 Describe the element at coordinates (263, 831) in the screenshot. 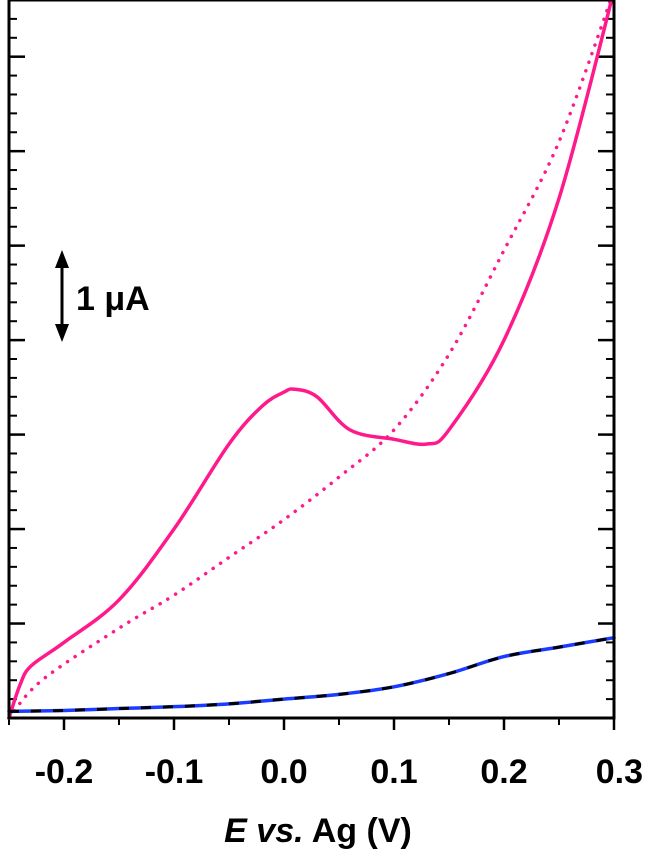

I see `x-axis-title-italic: E vs.` at that location.